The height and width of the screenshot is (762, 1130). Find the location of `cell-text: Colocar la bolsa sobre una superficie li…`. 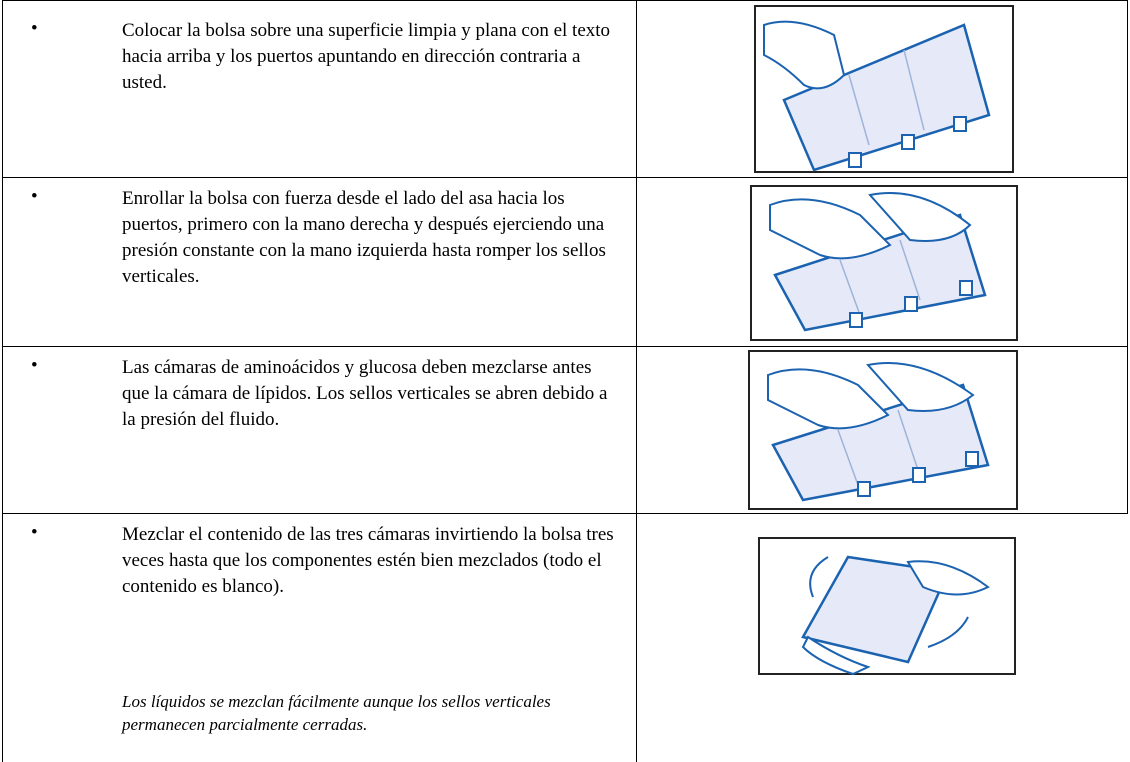

cell-text: Colocar la bolsa sobre una superficie li… is located at coordinates (366, 56).